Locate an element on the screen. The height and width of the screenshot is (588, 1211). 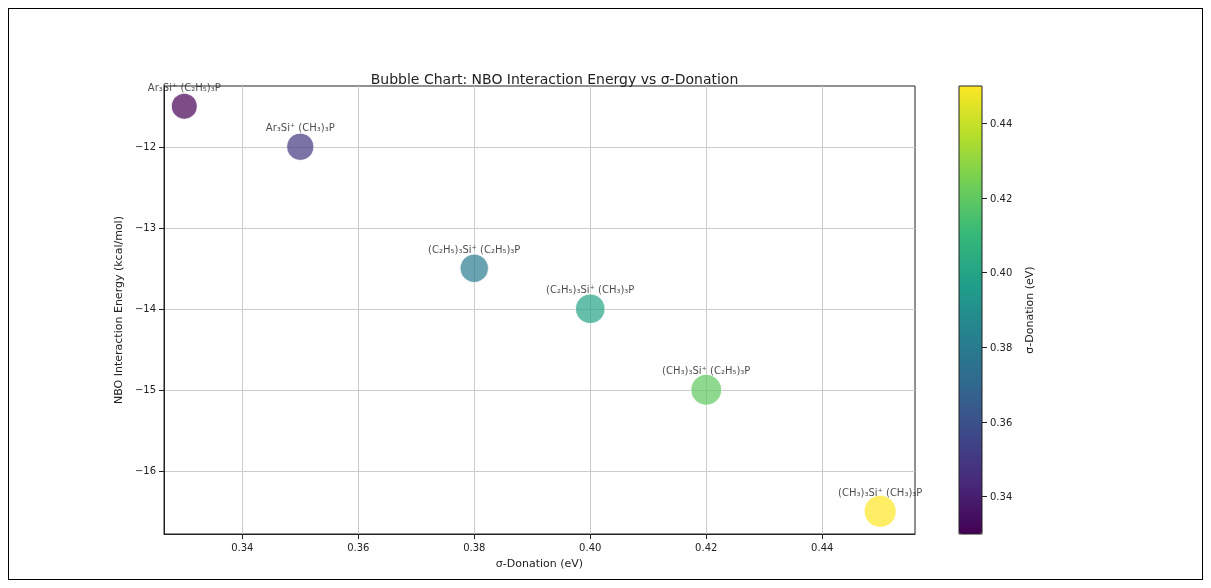
x-tick-label: 0.42 is located at coordinates (706, 547).